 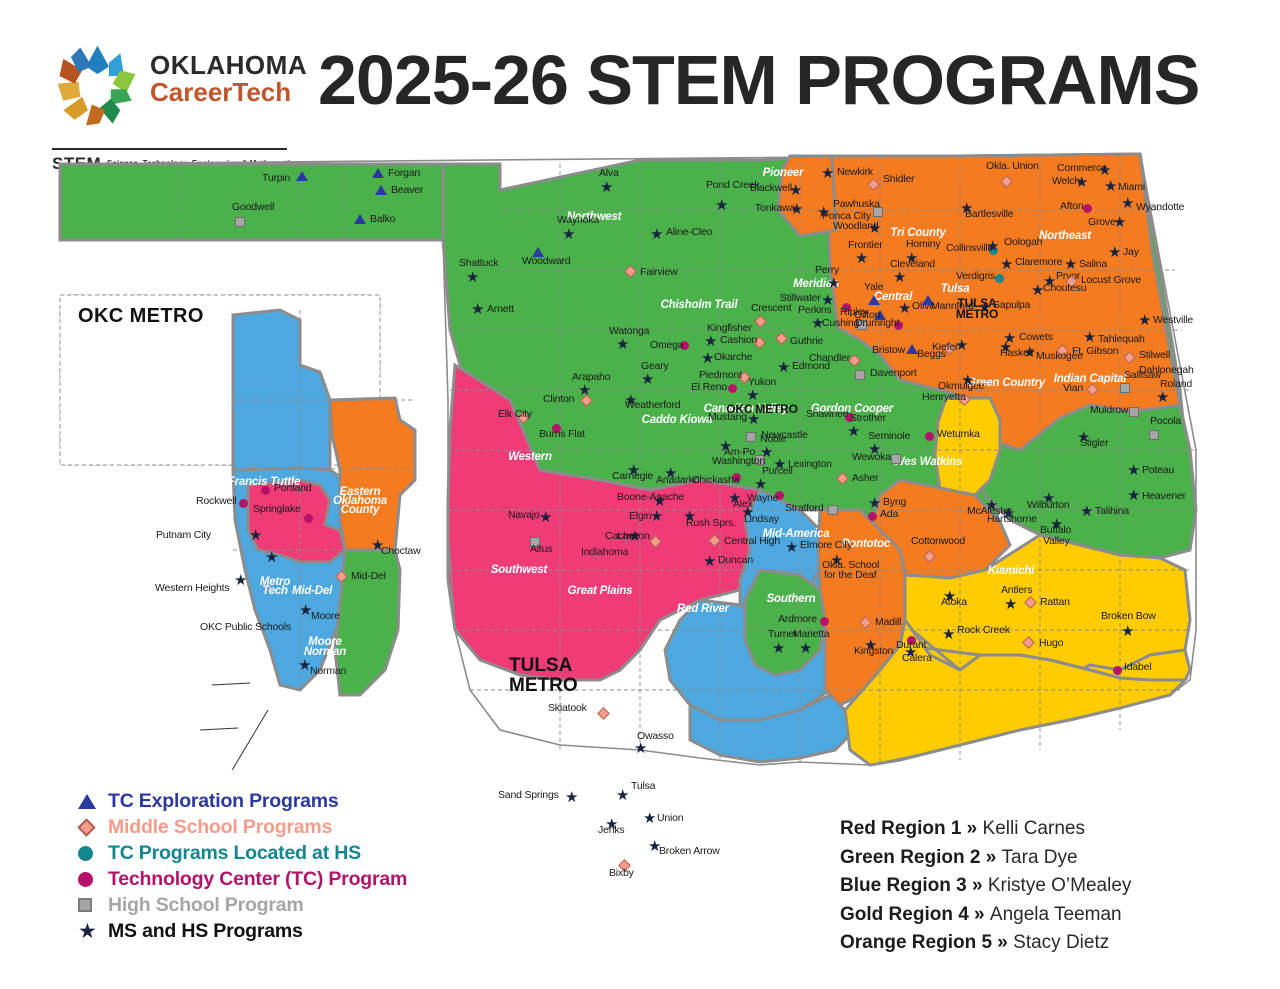 I want to click on map-place-label: Altus, so click(x=541, y=549).